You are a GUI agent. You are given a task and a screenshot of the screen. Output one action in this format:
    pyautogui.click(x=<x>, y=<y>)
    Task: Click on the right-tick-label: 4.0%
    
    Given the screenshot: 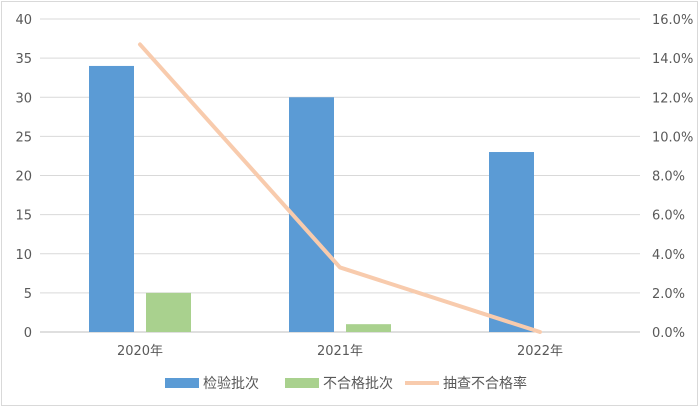 What is the action you would take?
    pyautogui.click(x=668, y=255)
    